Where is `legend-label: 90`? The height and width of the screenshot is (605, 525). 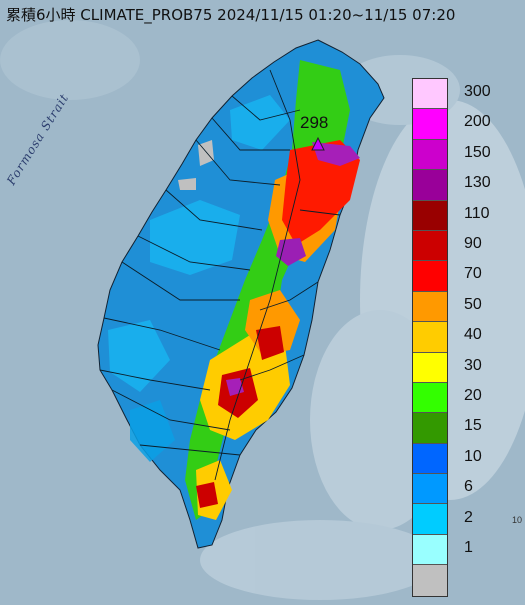
legend-label: 90 is located at coordinates (473, 243).